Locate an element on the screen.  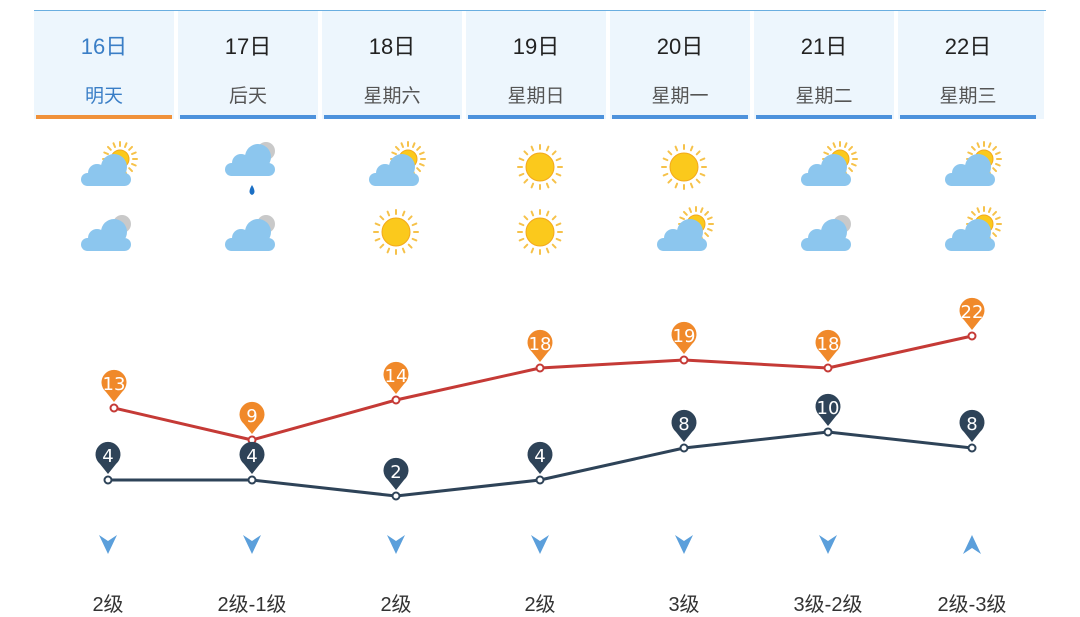
day-date: 20日 is located at coordinates (680, 46).